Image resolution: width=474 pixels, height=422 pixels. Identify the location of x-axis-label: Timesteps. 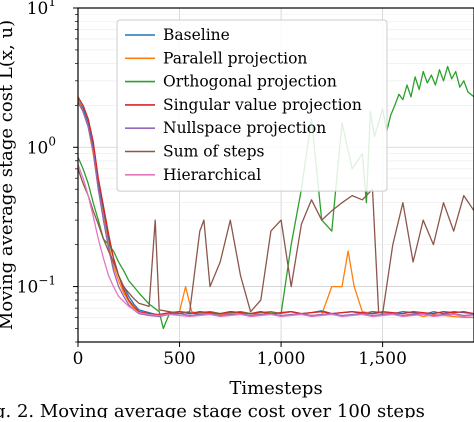
(275, 388).